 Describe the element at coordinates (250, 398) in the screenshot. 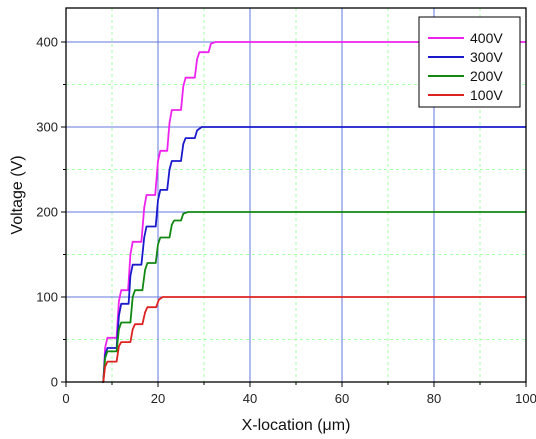

I see `x-tick-label: 40` at that location.